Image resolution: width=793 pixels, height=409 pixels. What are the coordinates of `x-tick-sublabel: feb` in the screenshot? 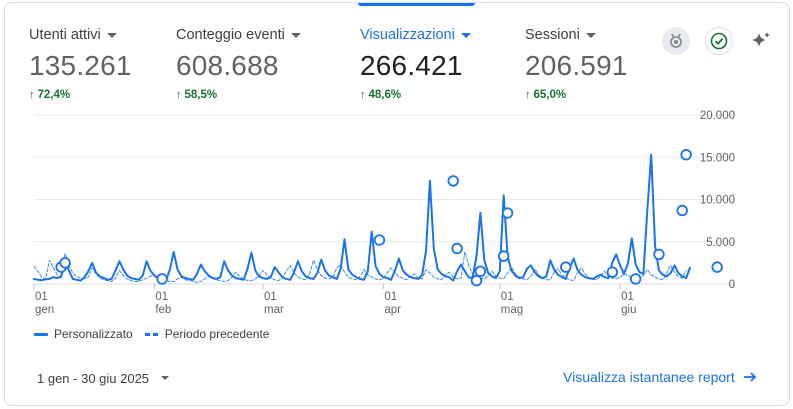 It's located at (163, 310).